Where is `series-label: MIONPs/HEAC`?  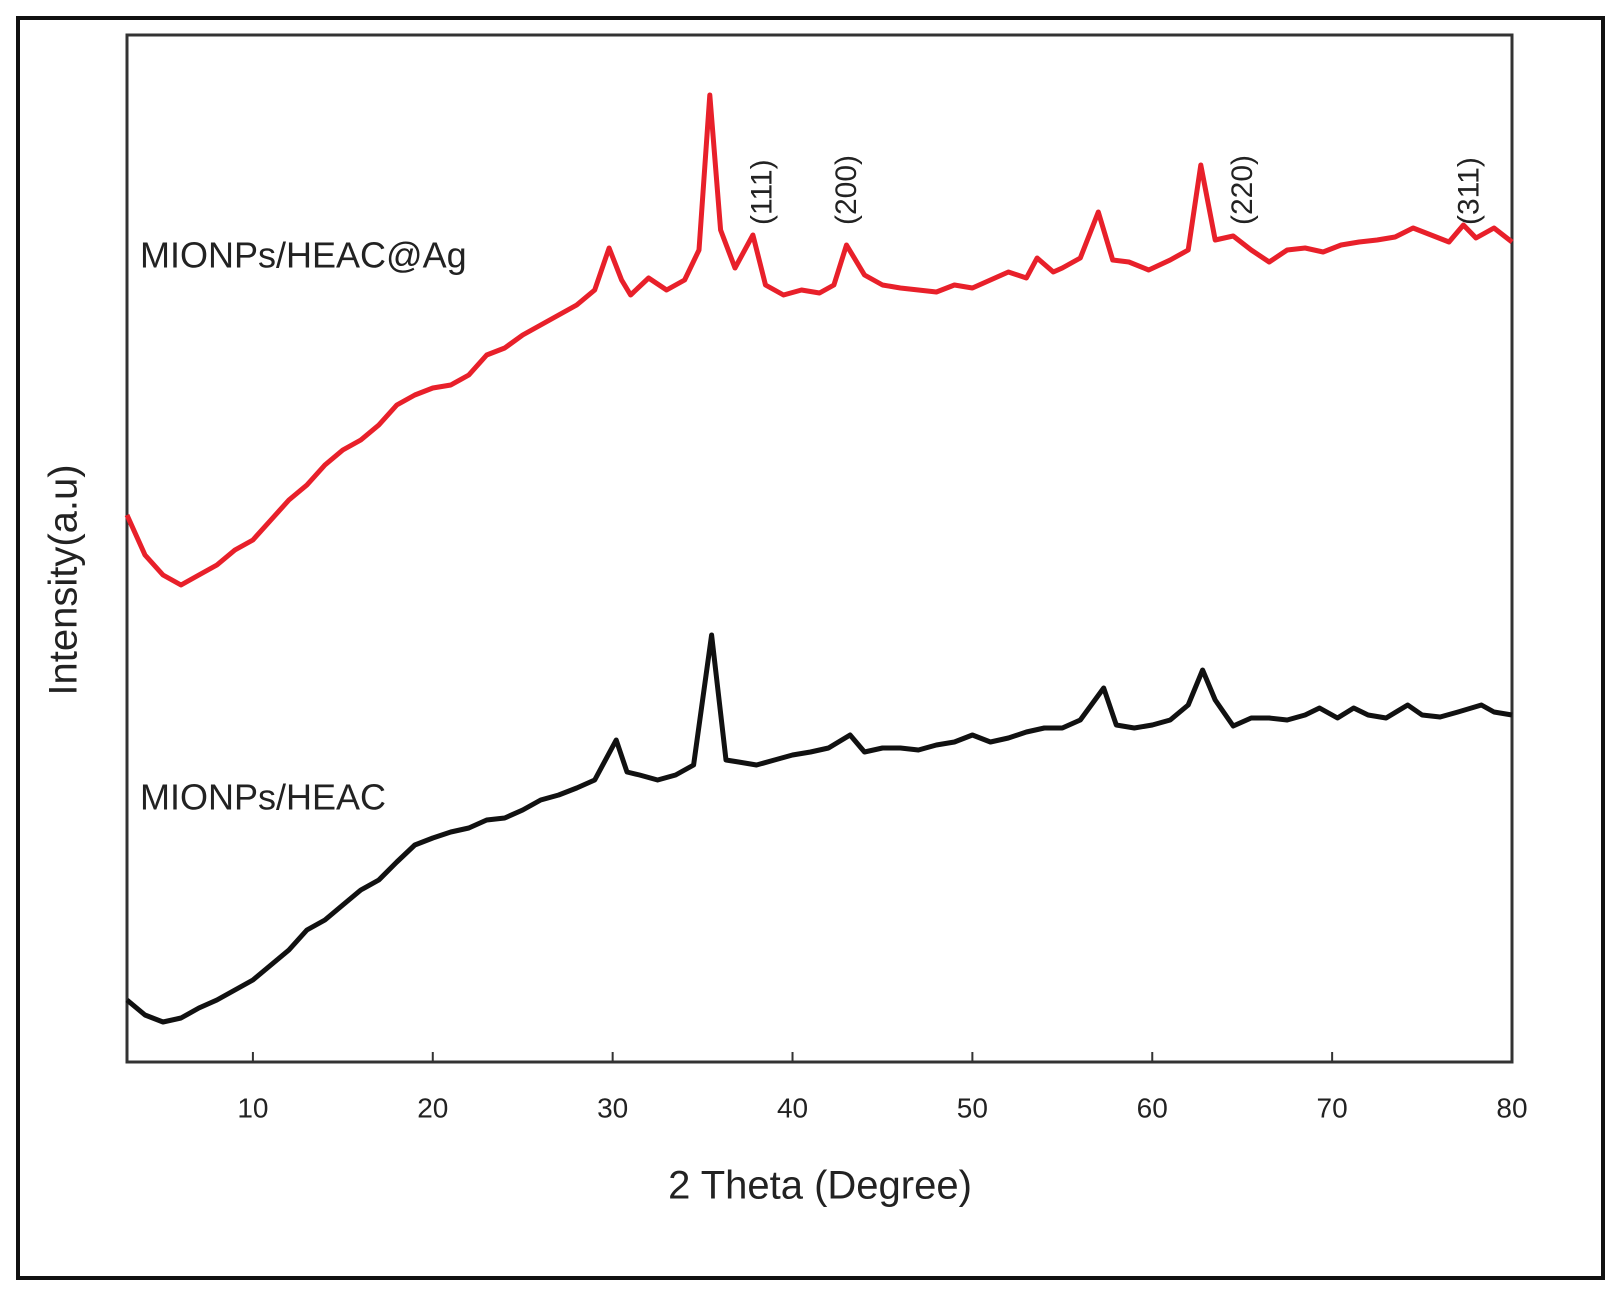
series-label: MIONPs/HEAC is located at coordinates (263, 797).